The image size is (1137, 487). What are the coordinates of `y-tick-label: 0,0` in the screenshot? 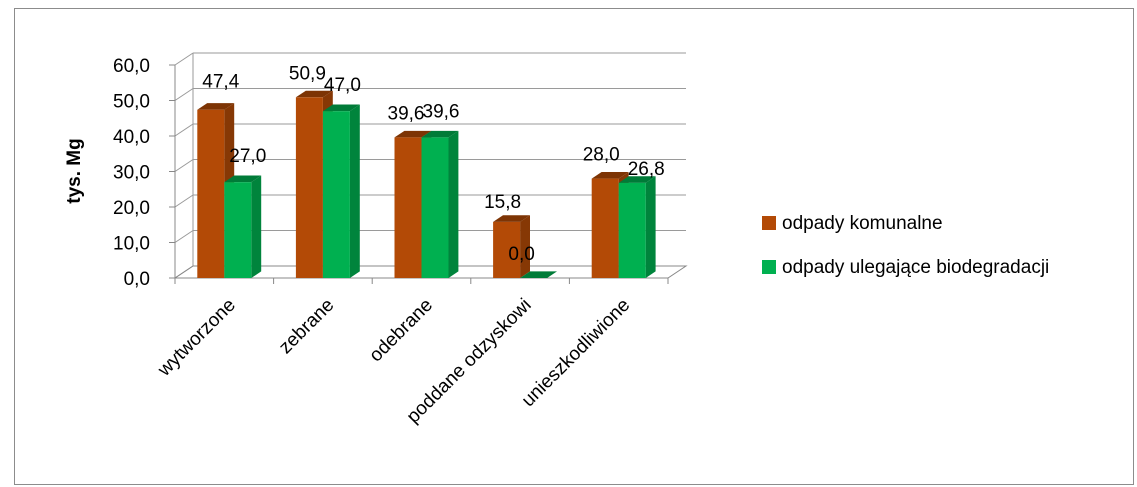 It's located at (137, 279).